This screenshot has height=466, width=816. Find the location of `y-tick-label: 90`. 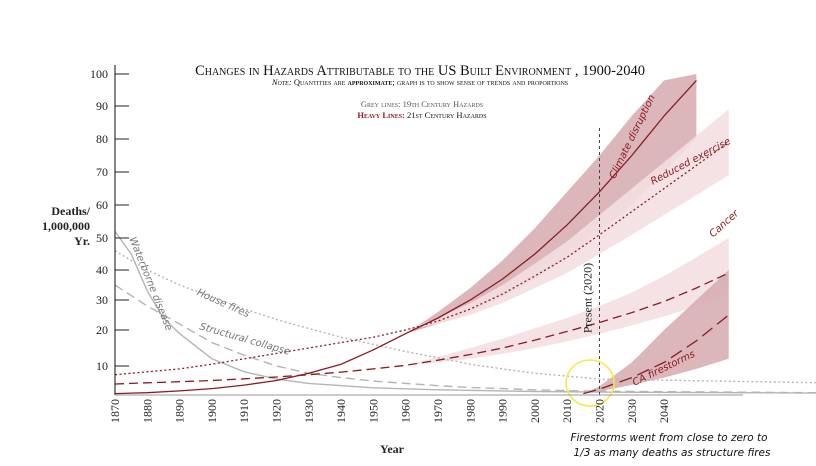

y-tick-label: 90 is located at coordinates (102, 106).